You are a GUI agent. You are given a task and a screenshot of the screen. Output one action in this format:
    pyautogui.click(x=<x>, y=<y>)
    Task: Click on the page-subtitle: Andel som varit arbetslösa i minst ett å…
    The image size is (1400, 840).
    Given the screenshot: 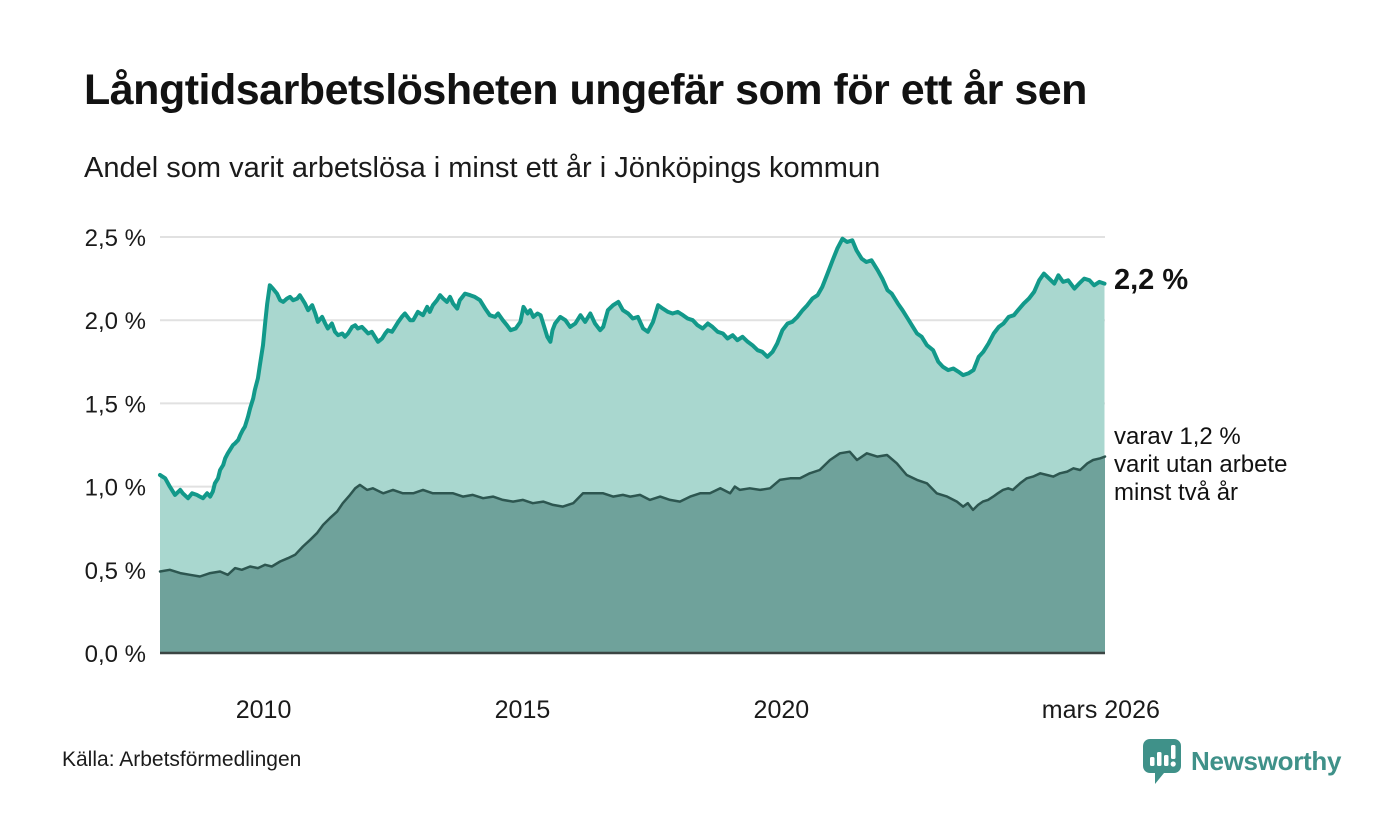 What is the action you would take?
    pyautogui.click(x=482, y=168)
    